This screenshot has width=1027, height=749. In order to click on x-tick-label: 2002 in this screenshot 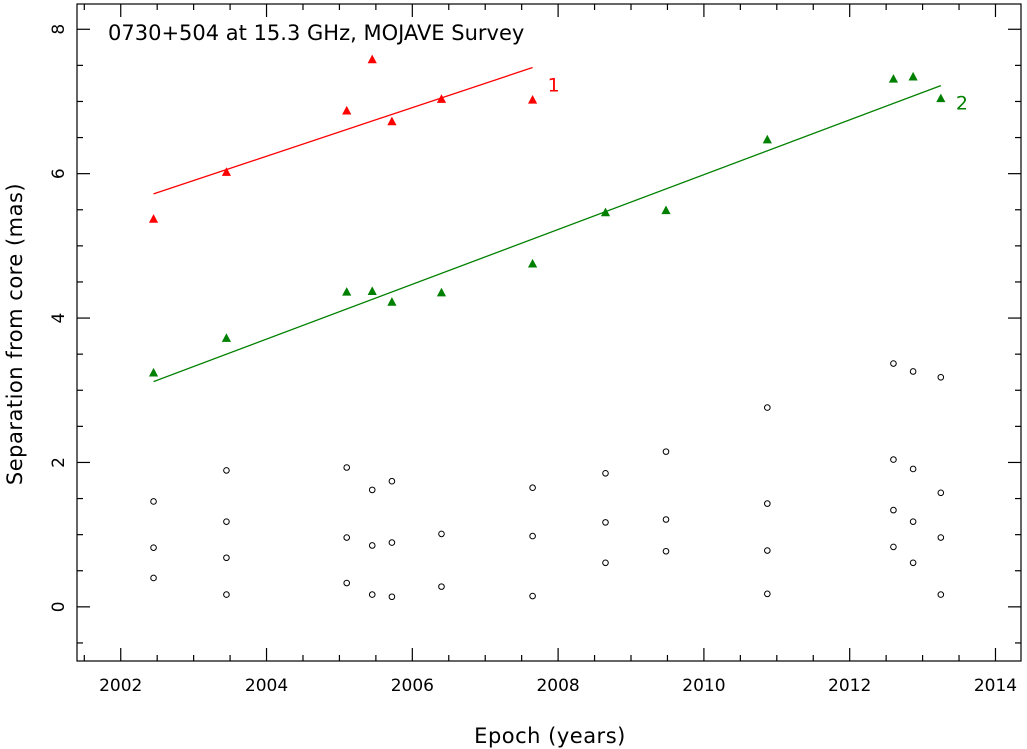, I will do `click(120, 686)`.